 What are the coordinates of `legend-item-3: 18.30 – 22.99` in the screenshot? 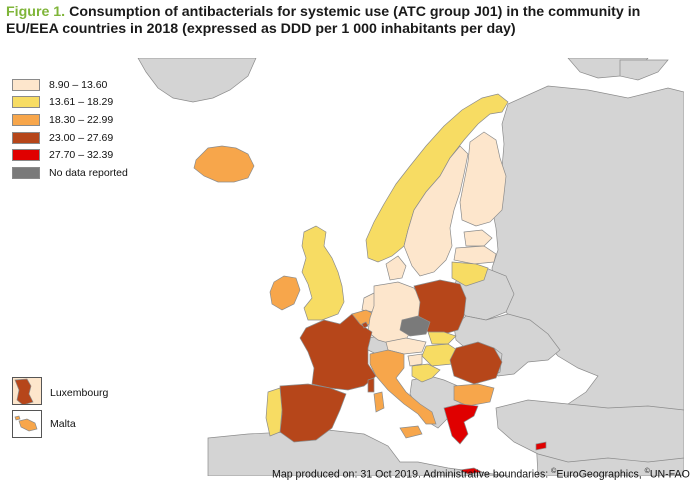 It's located at (70, 120).